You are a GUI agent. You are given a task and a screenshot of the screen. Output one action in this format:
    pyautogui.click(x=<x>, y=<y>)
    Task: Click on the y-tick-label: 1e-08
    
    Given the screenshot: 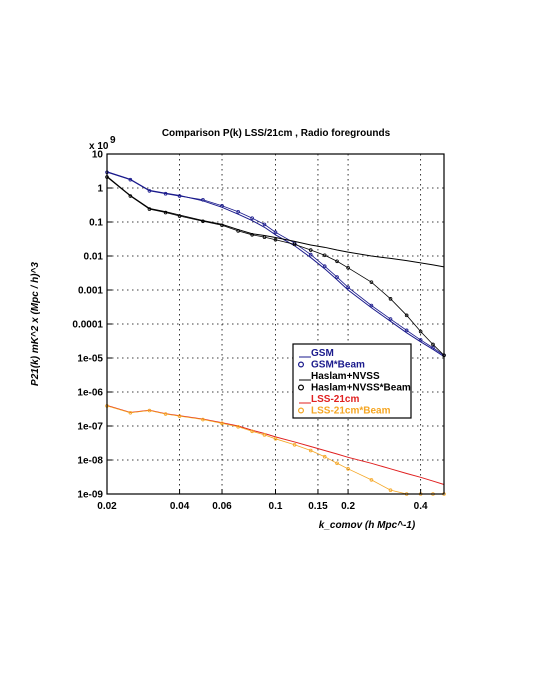 What is the action you would take?
    pyautogui.click(x=90, y=461)
    